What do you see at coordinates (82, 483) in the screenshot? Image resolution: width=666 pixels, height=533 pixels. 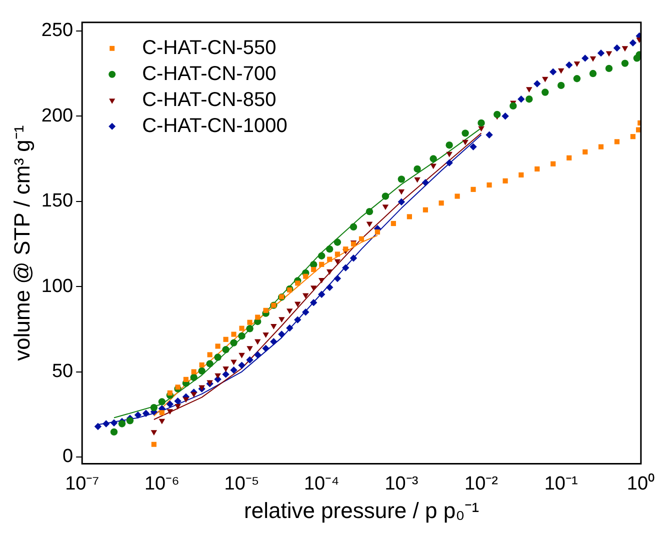 I see `x-tick-label: 10⁻⁷` at bounding box center [82, 483].